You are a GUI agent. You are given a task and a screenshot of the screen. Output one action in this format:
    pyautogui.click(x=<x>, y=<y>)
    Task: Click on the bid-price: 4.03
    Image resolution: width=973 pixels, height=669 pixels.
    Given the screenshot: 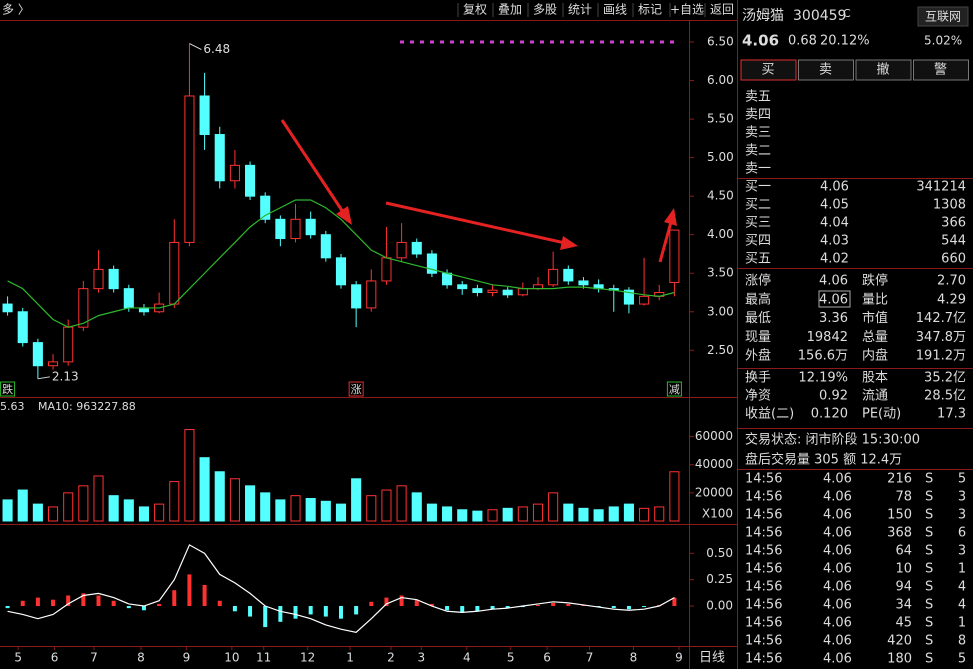 What is the action you would take?
    pyautogui.click(x=834, y=241)
    